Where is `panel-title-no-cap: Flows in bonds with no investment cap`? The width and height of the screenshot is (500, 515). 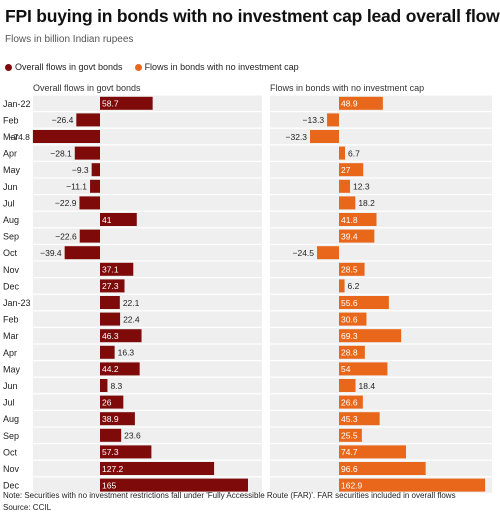 panel-title-no-cap: Flows in bonds with no investment cap is located at coordinates (347, 88).